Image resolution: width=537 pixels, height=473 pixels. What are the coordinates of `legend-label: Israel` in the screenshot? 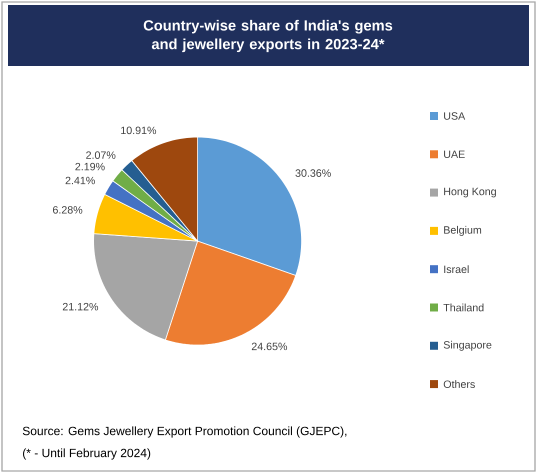 It's located at (456, 269).